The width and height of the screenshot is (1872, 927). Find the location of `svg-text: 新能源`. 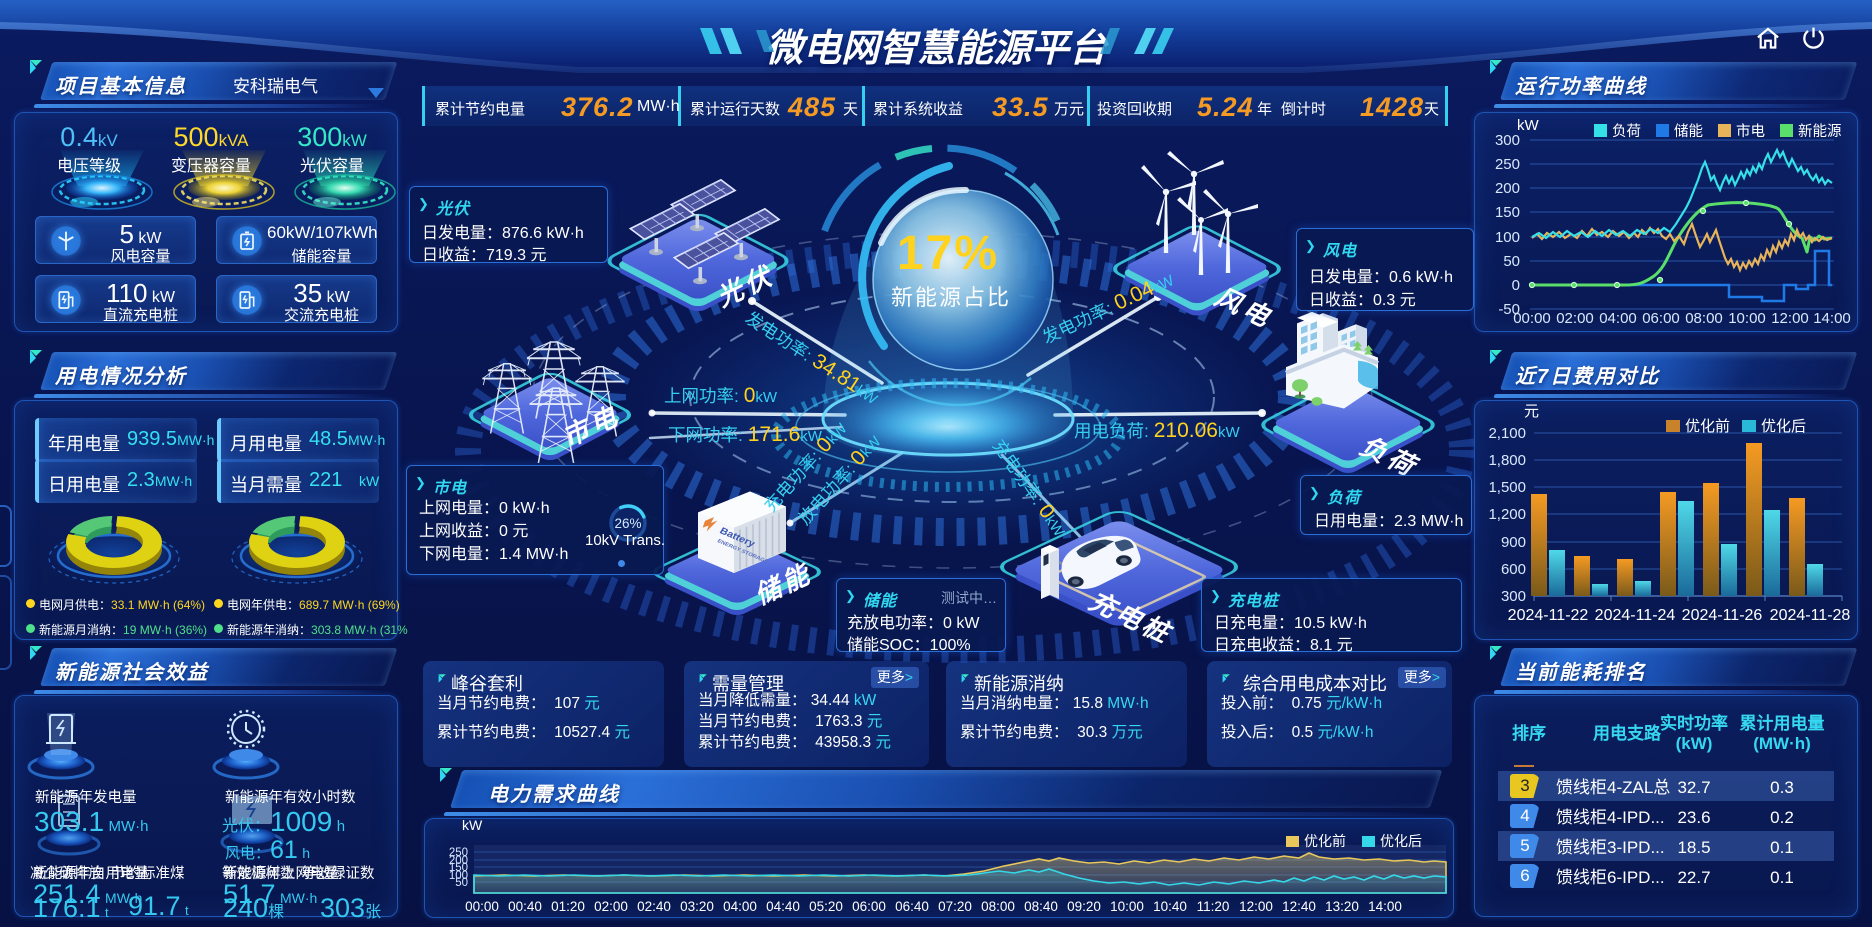

svg-text: 新能源 is located at coordinates (1820, 131).